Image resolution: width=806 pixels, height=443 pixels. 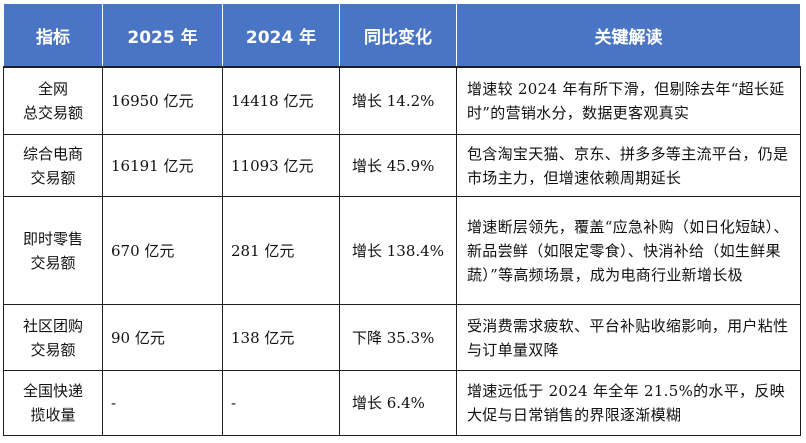 What do you see at coordinates (398, 403) in the screenshot?
I see `yoy-change-cell: 增长 6.4%` at bounding box center [398, 403].